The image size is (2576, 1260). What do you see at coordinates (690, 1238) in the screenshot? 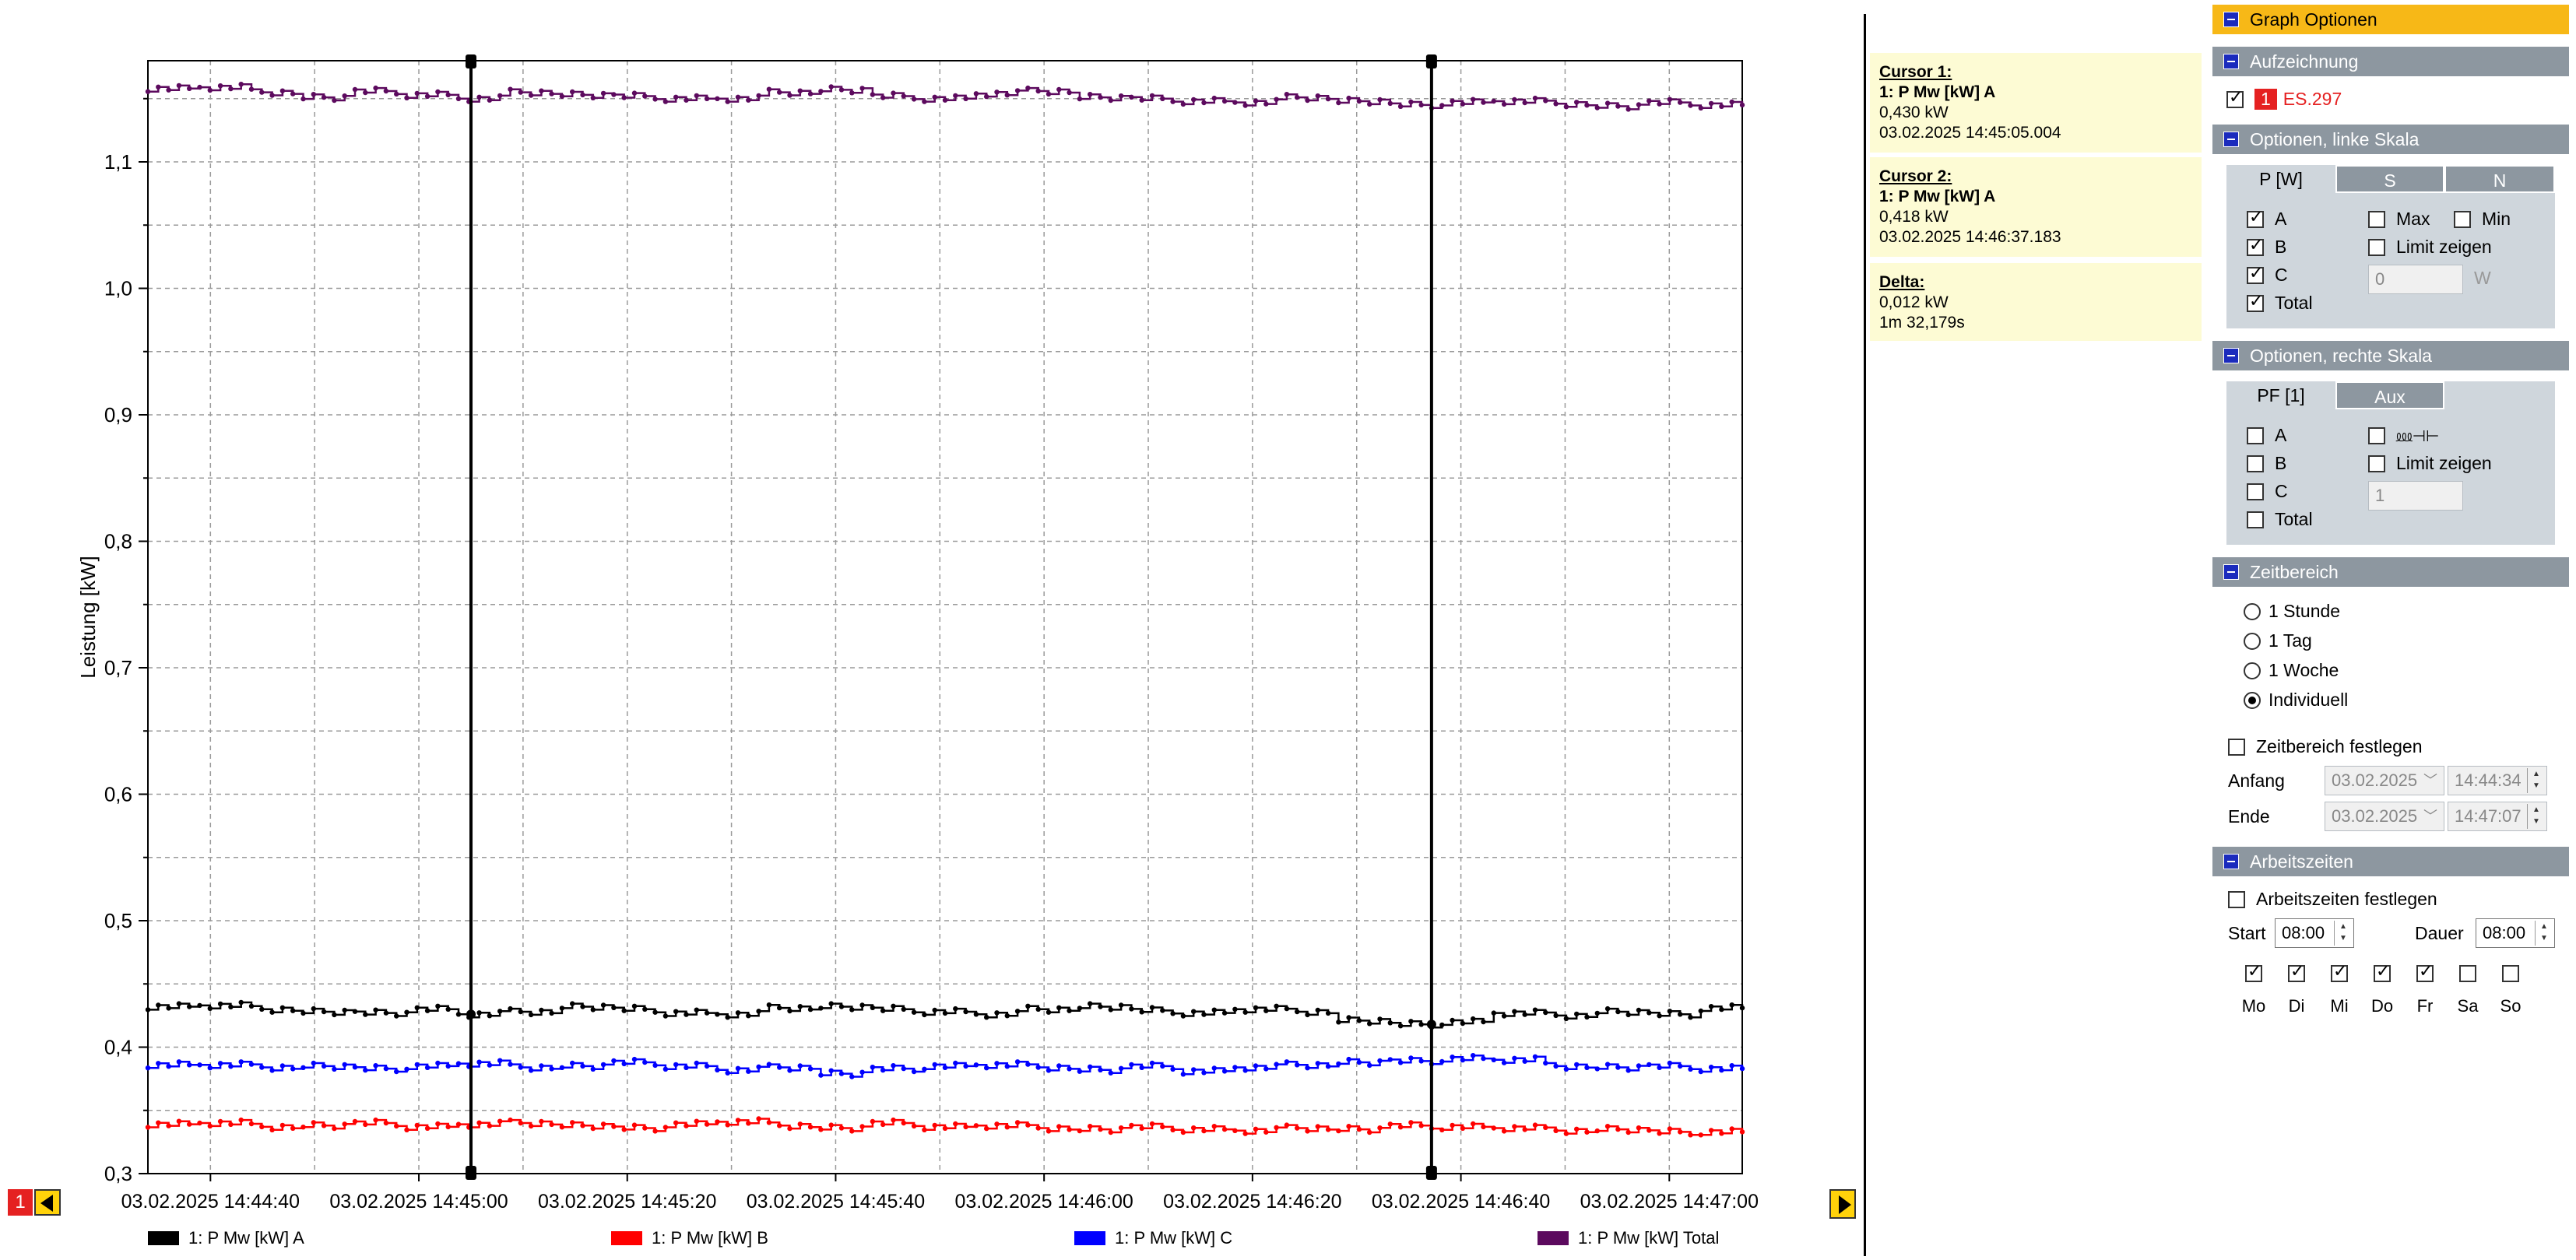
I see `legend-item-b: 1: P Mw [kW] B` at bounding box center [690, 1238].